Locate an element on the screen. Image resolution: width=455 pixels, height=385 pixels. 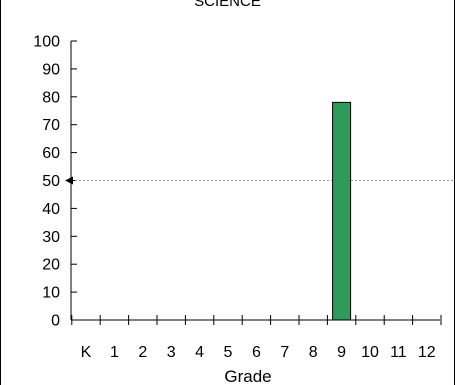
y-tick-label: 90 is located at coordinates (51, 69).